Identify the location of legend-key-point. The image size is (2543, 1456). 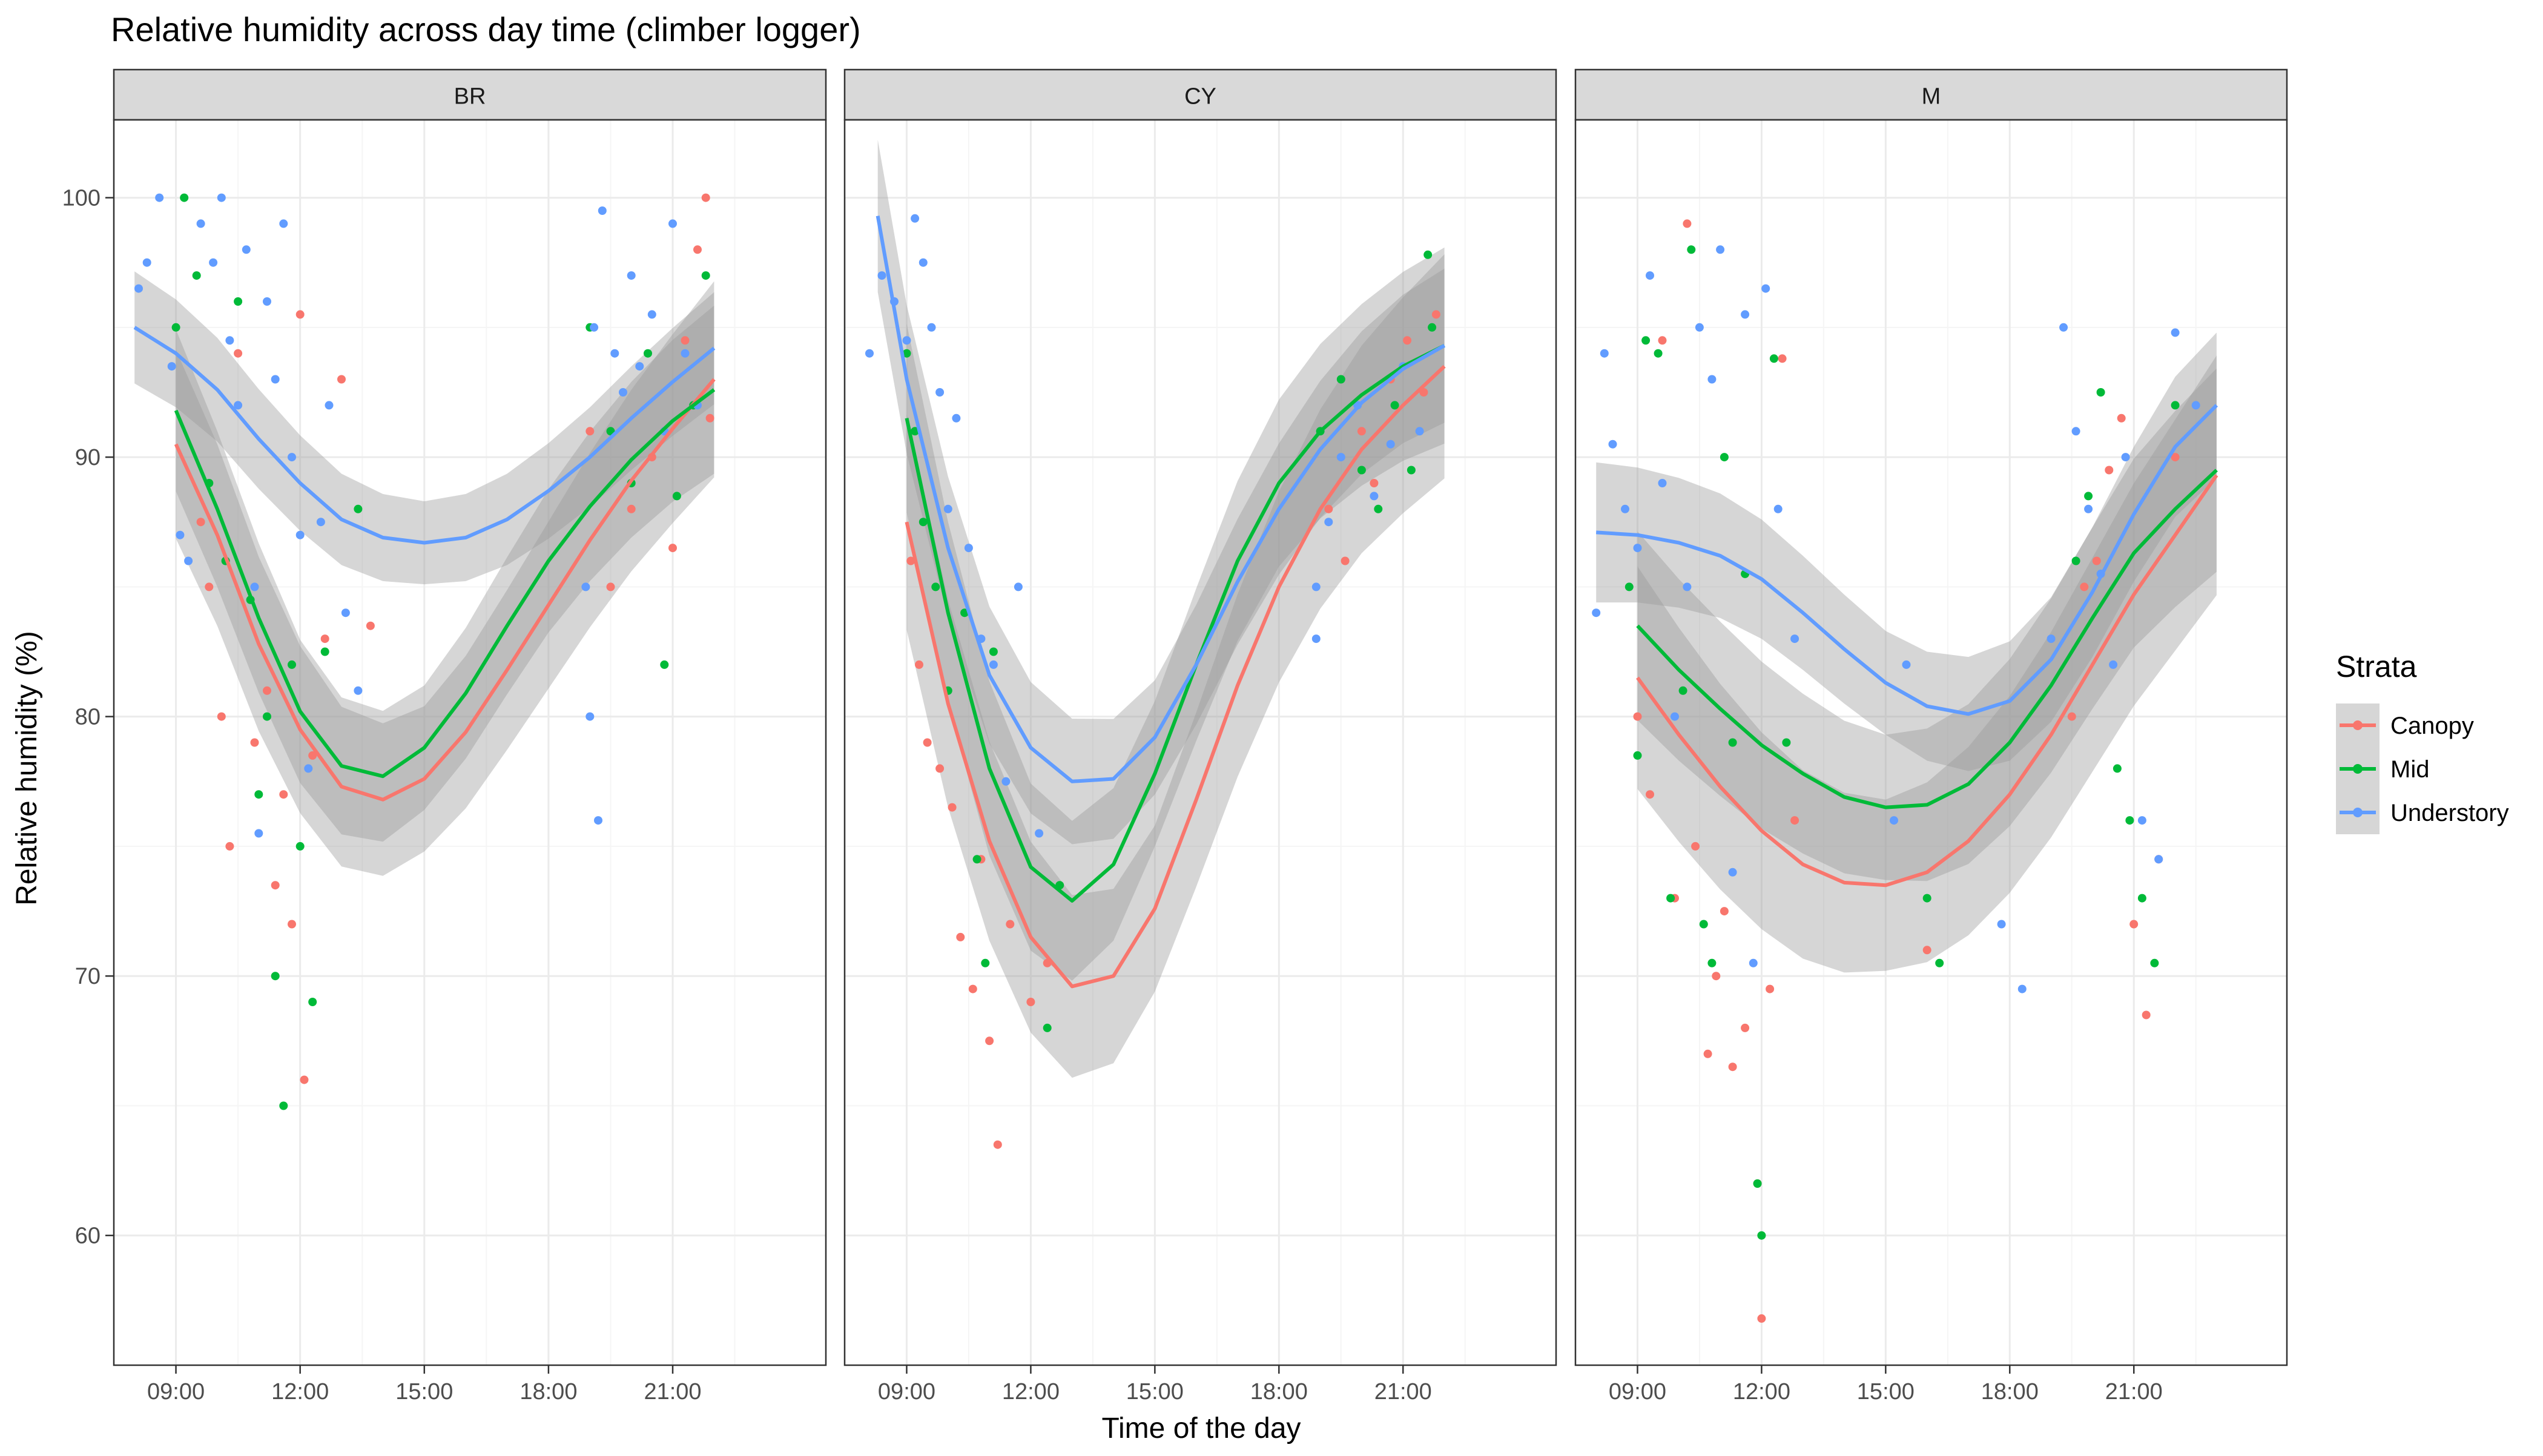
(2358, 725).